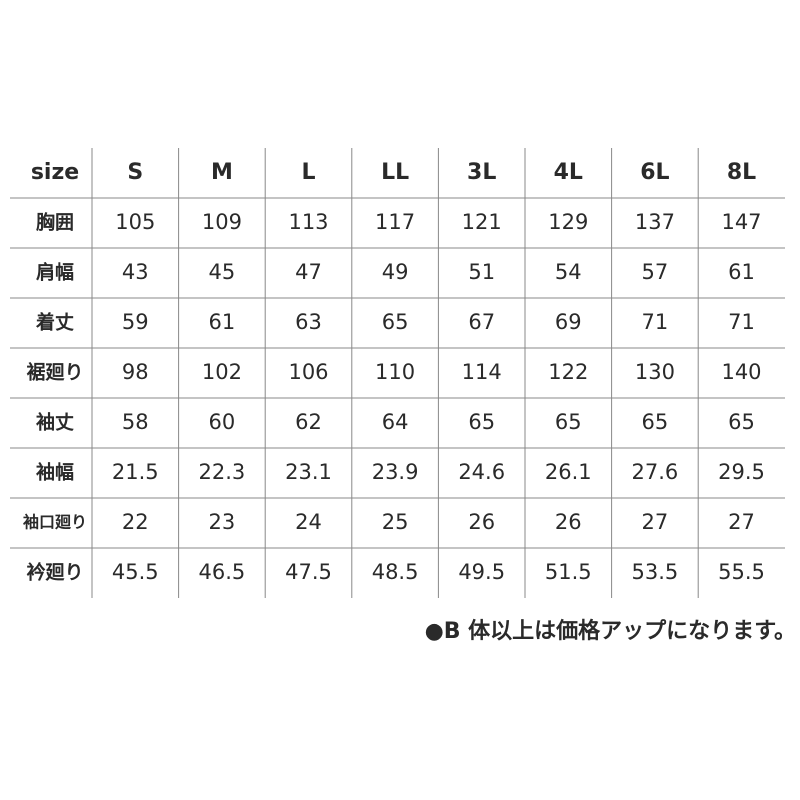 Image resolution: width=800 pixels, height=800 pixels. What do you see at coordinates (395, 372) in the screenshot?
I see `cell: 110` at bounding box center [395, 372].